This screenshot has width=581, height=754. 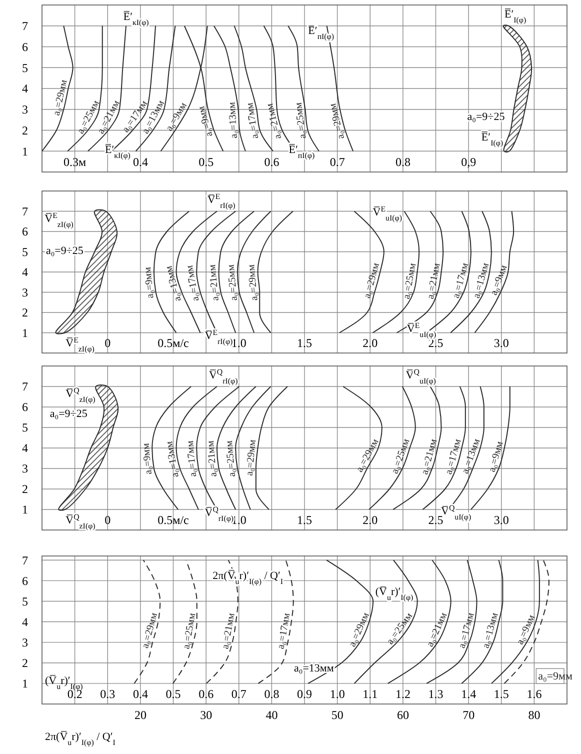 I want to click on x2-tick-label: 70, so click(x=468, y=715).